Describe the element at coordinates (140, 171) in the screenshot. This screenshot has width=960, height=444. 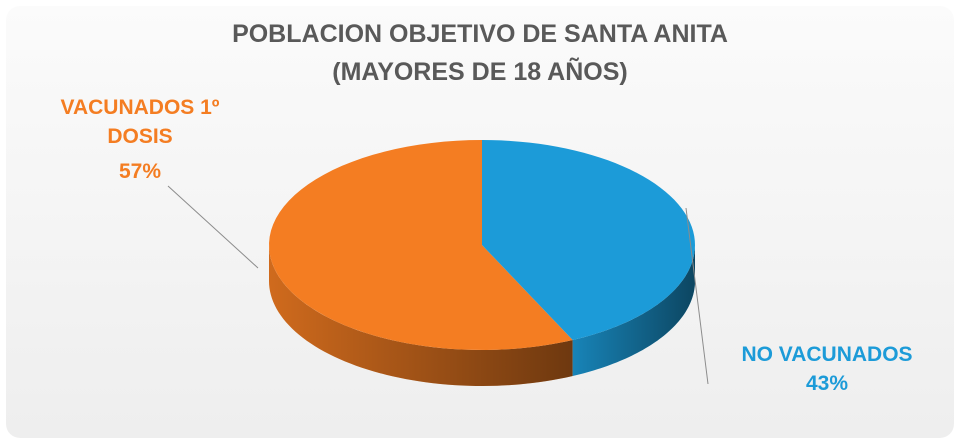
I see `value-label: 57%` at that location.